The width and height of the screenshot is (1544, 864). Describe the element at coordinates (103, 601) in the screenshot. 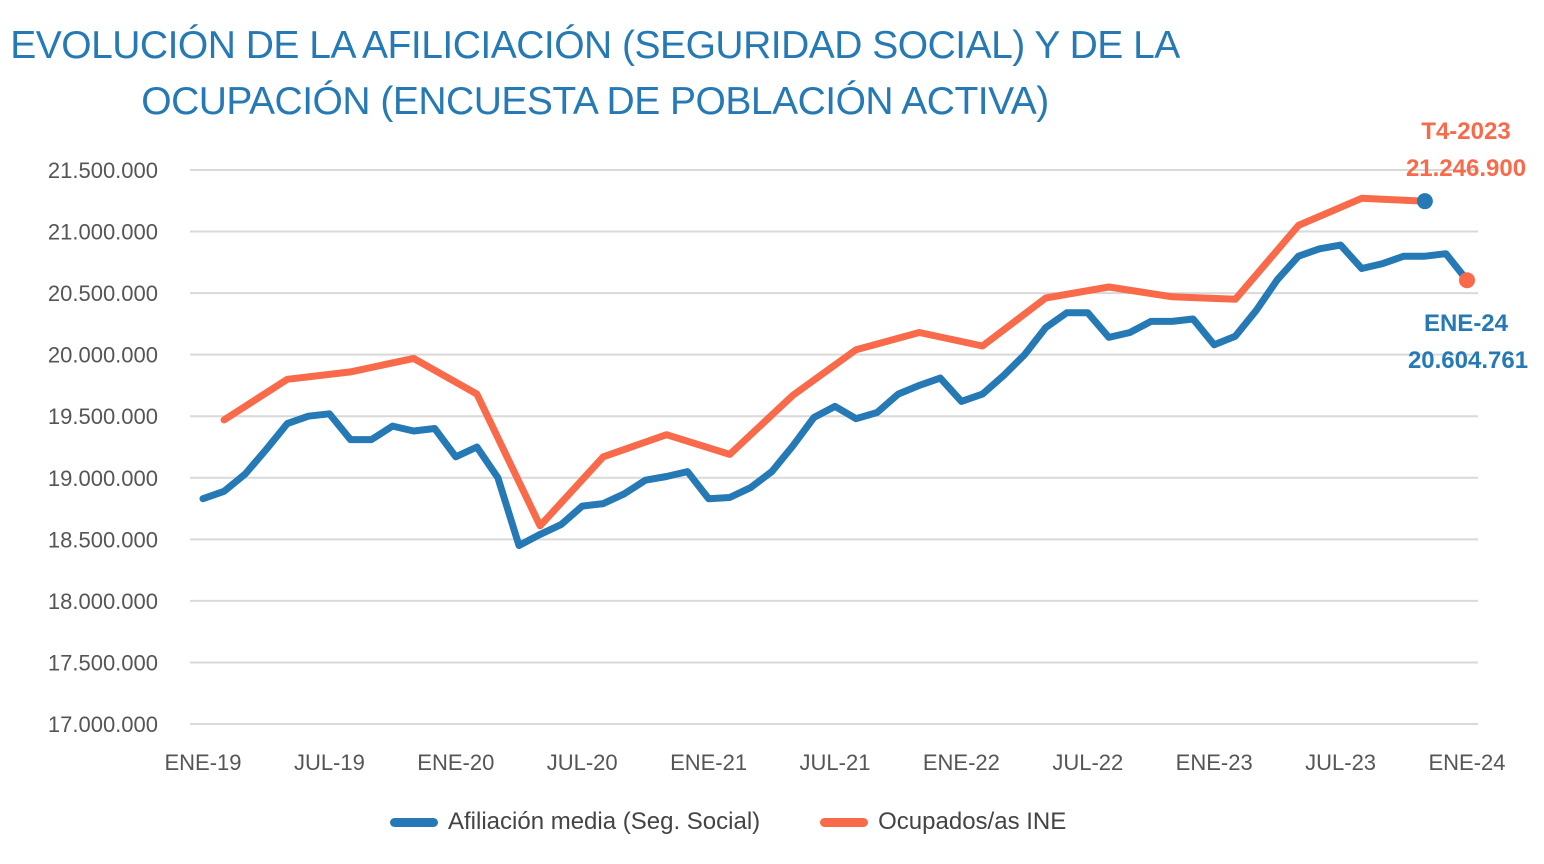

I see `y-tick-label: 18.000.000` at that location.